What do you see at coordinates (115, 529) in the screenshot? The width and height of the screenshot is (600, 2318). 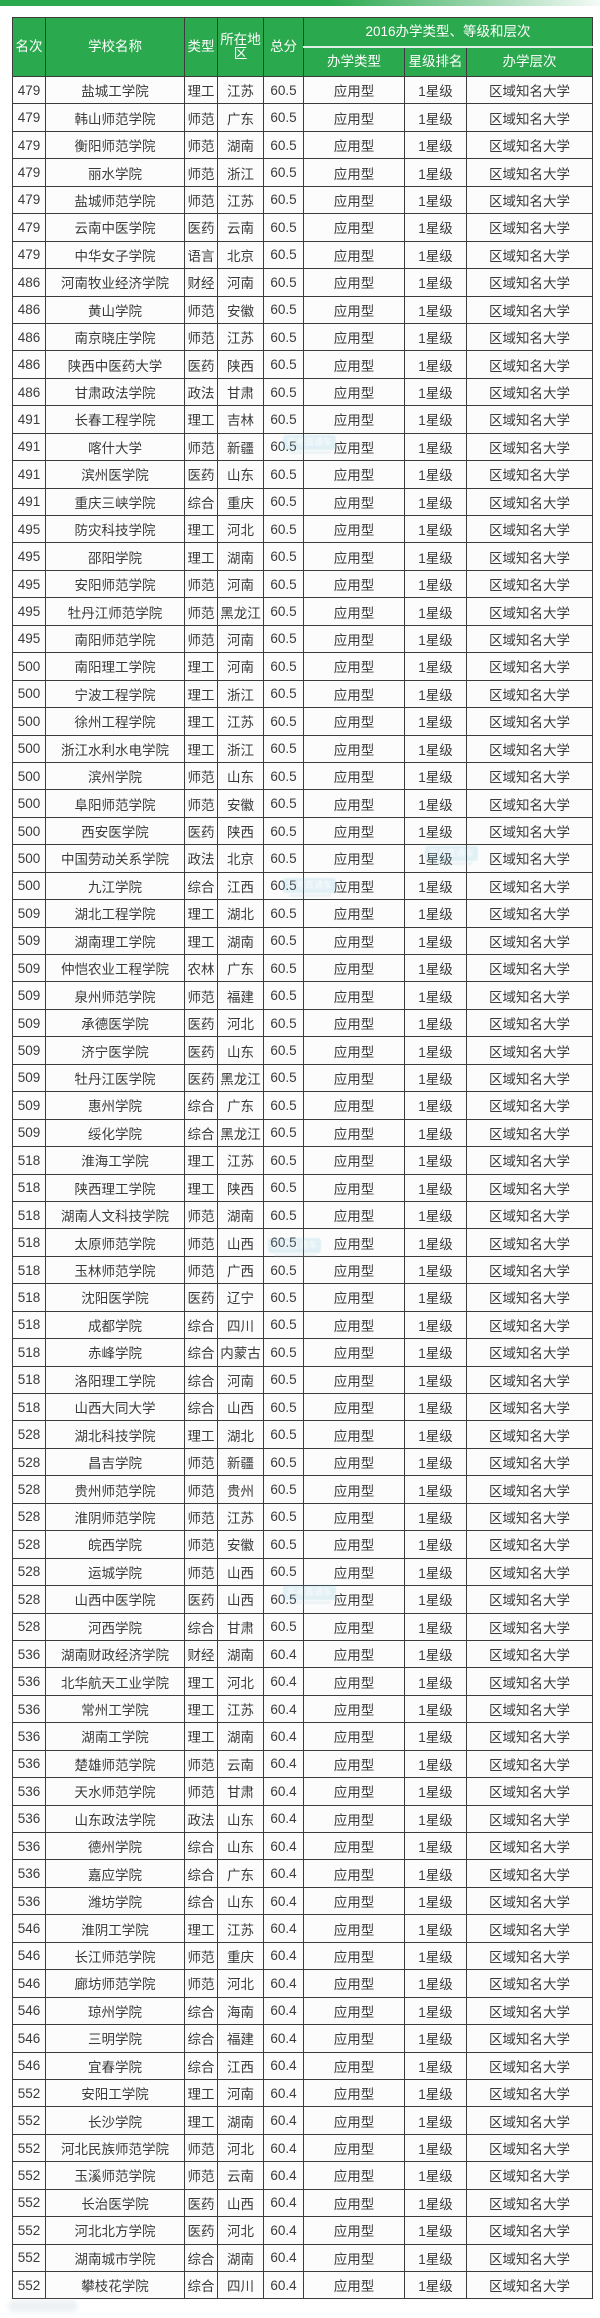 I see `cell-school: 防灾科技学院` at bounding box center [115, 529].